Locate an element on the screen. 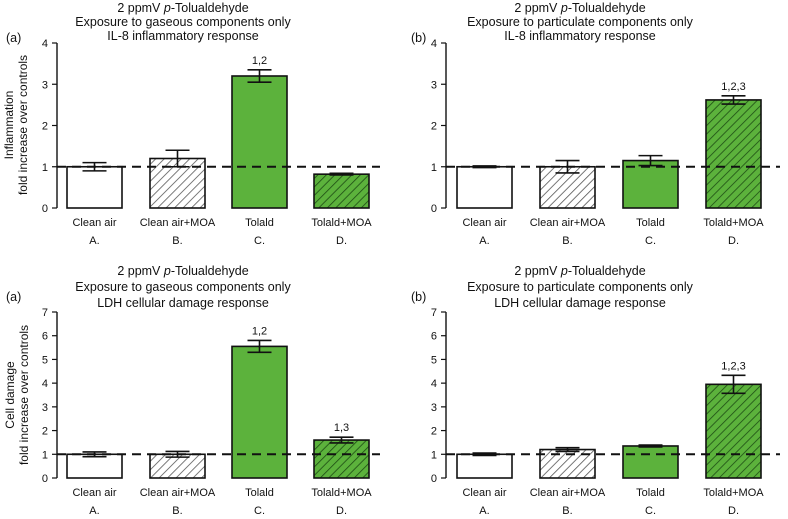 This screenshot has width=788, height=519. chart-title-line: IL-8 inflammatory response is located at coordinates (183, 36).